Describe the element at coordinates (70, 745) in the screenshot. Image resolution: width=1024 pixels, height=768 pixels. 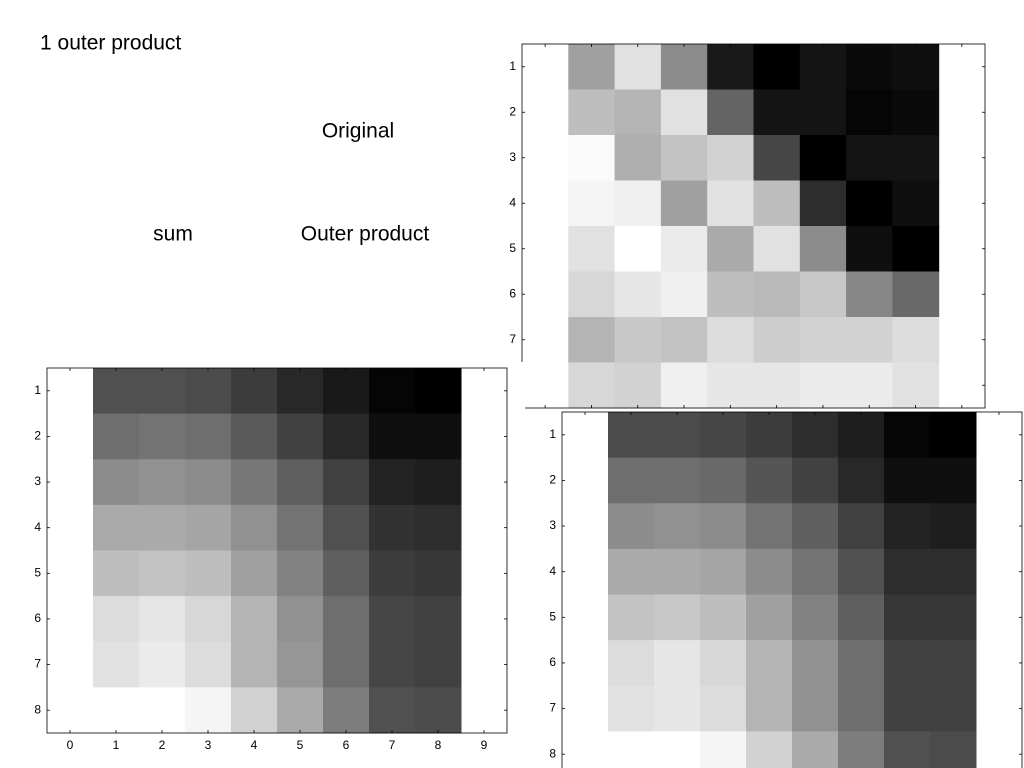
I see `x-tick-label: 0` at that location.